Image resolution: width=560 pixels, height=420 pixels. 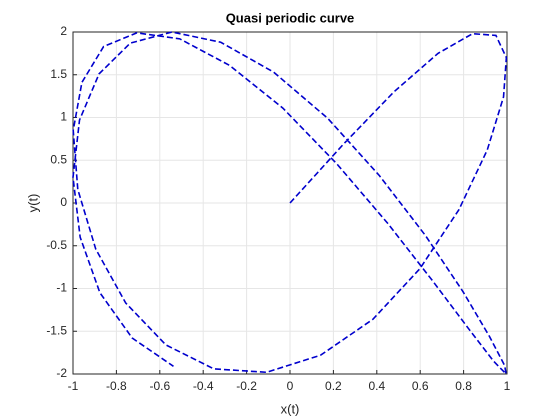 I want to click on x-tick-label: -0.8, so click(x=116, y=386).